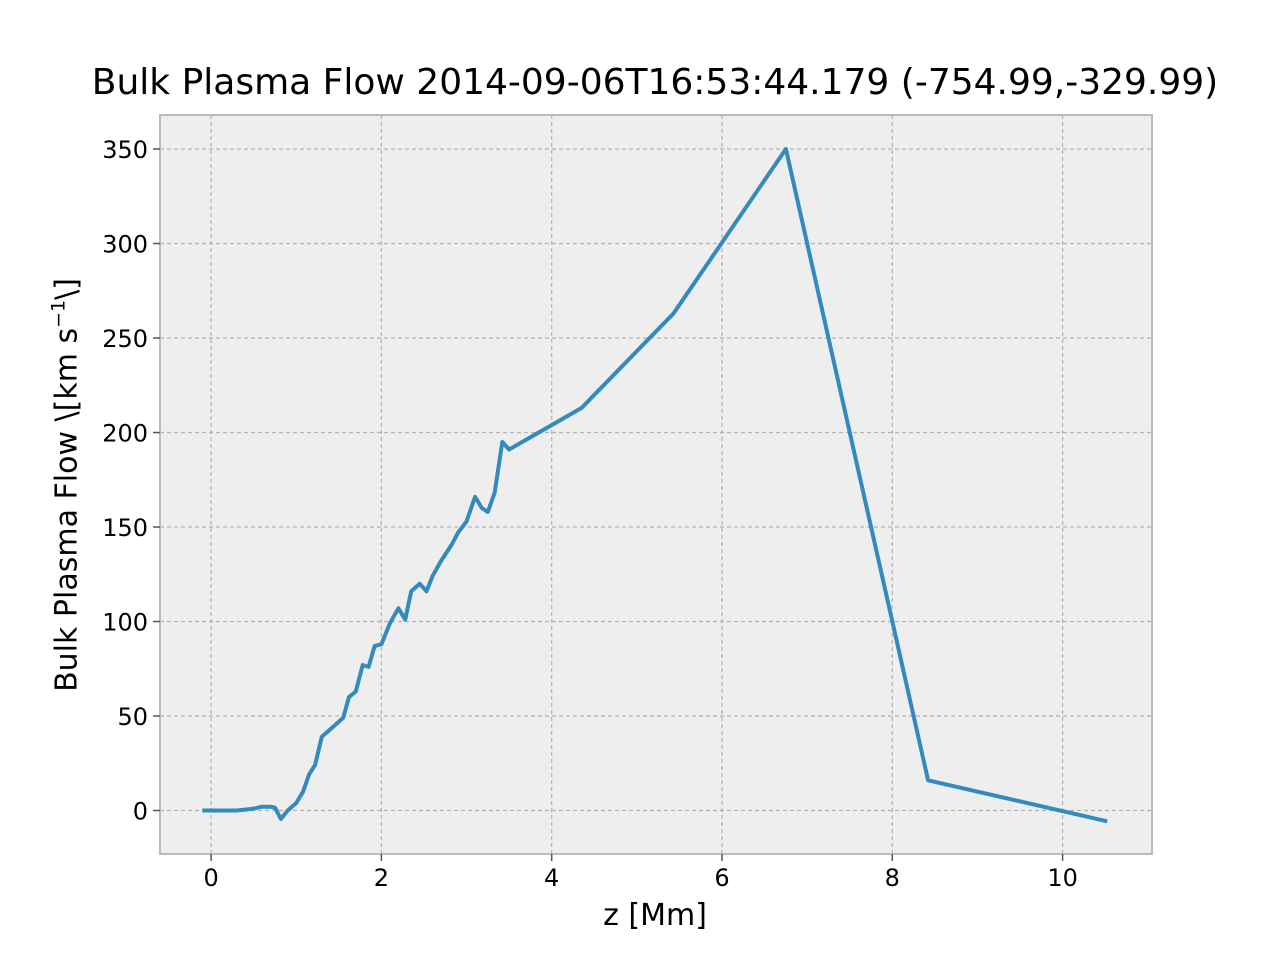  What do you see at coordinates (67, 289) in the screenshot?
I see `y-axis-label-suffix: \]` at bounding box center [67, 289].